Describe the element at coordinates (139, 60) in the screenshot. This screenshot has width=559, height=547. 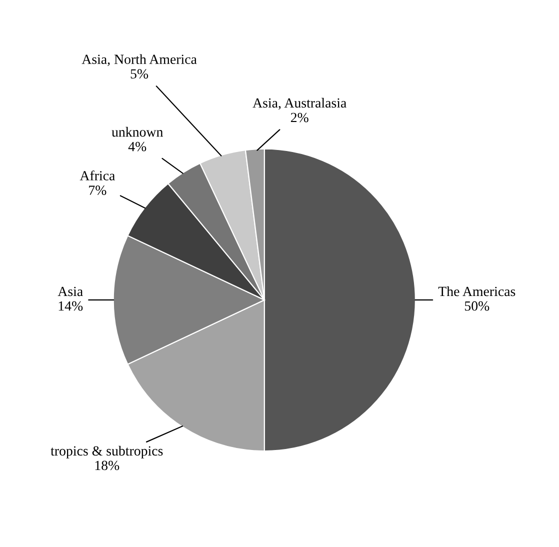
I see `slice-label: Asia, North America` at that location.